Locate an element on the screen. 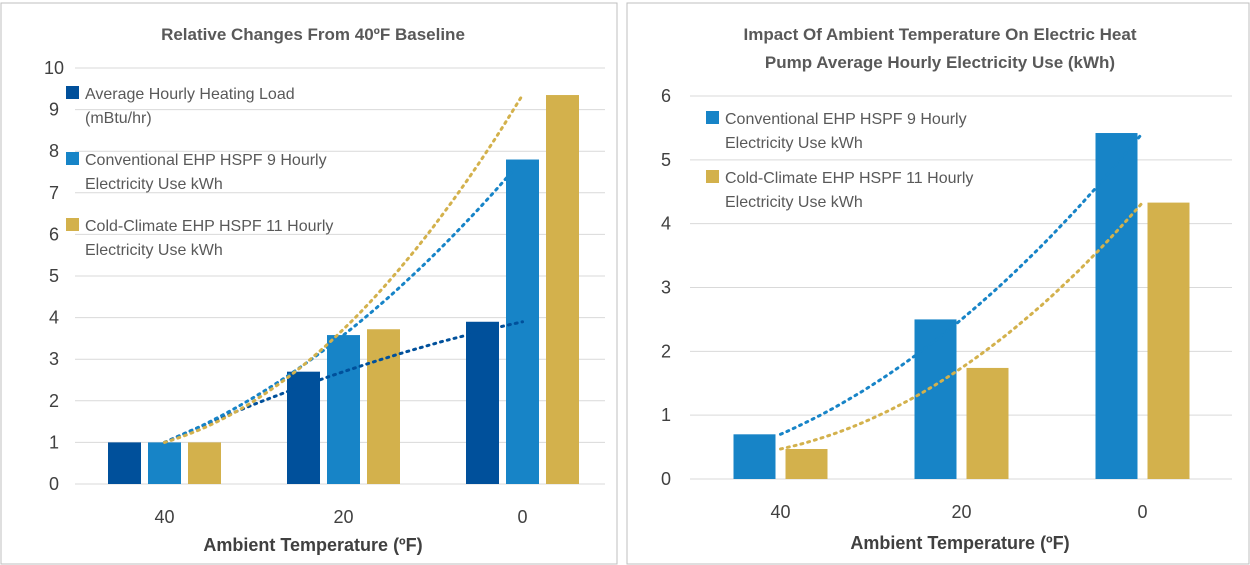 The height and width of the screenshot is (565, 1250). chart-right-x-ticks: 40 20 0 is located at coordinates (958, 512).